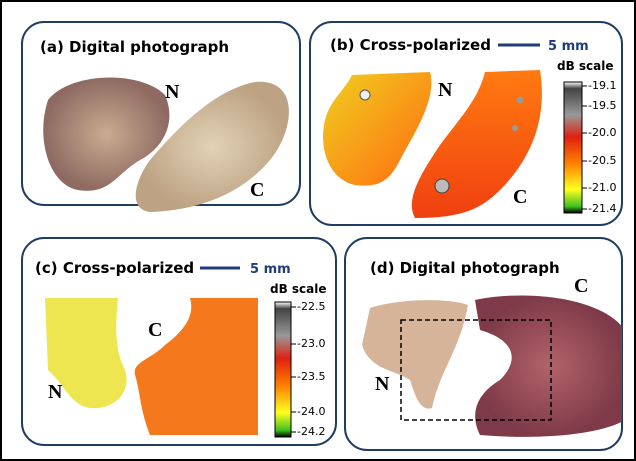 The width and height of the screenshot is (636, 461). Describe the element at coordinates (311, 411) in the screenshot. I see `tick-label: -24.0` at that location.